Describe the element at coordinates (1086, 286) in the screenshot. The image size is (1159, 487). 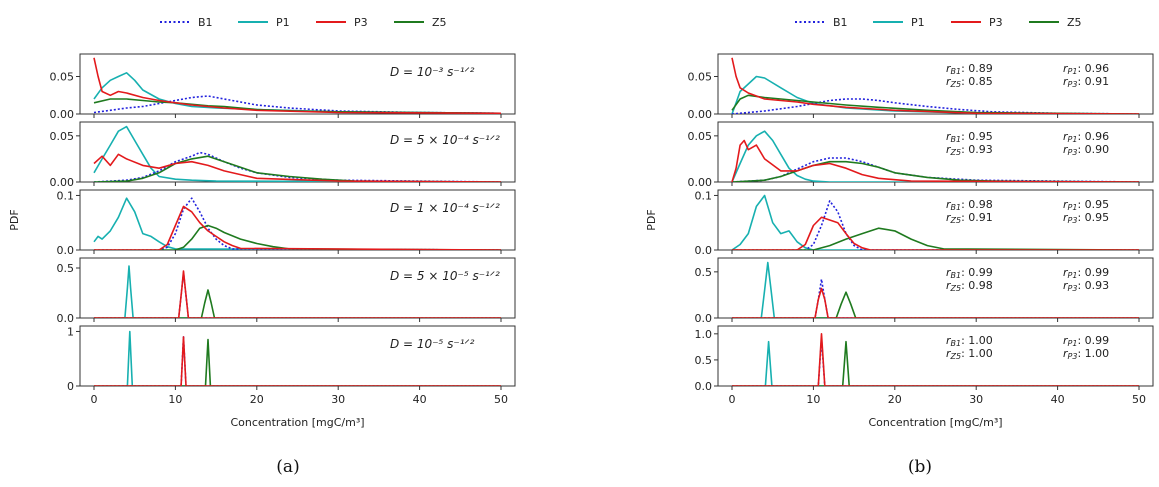
I see `correlation-p3: rP3: 0.93` at that location.